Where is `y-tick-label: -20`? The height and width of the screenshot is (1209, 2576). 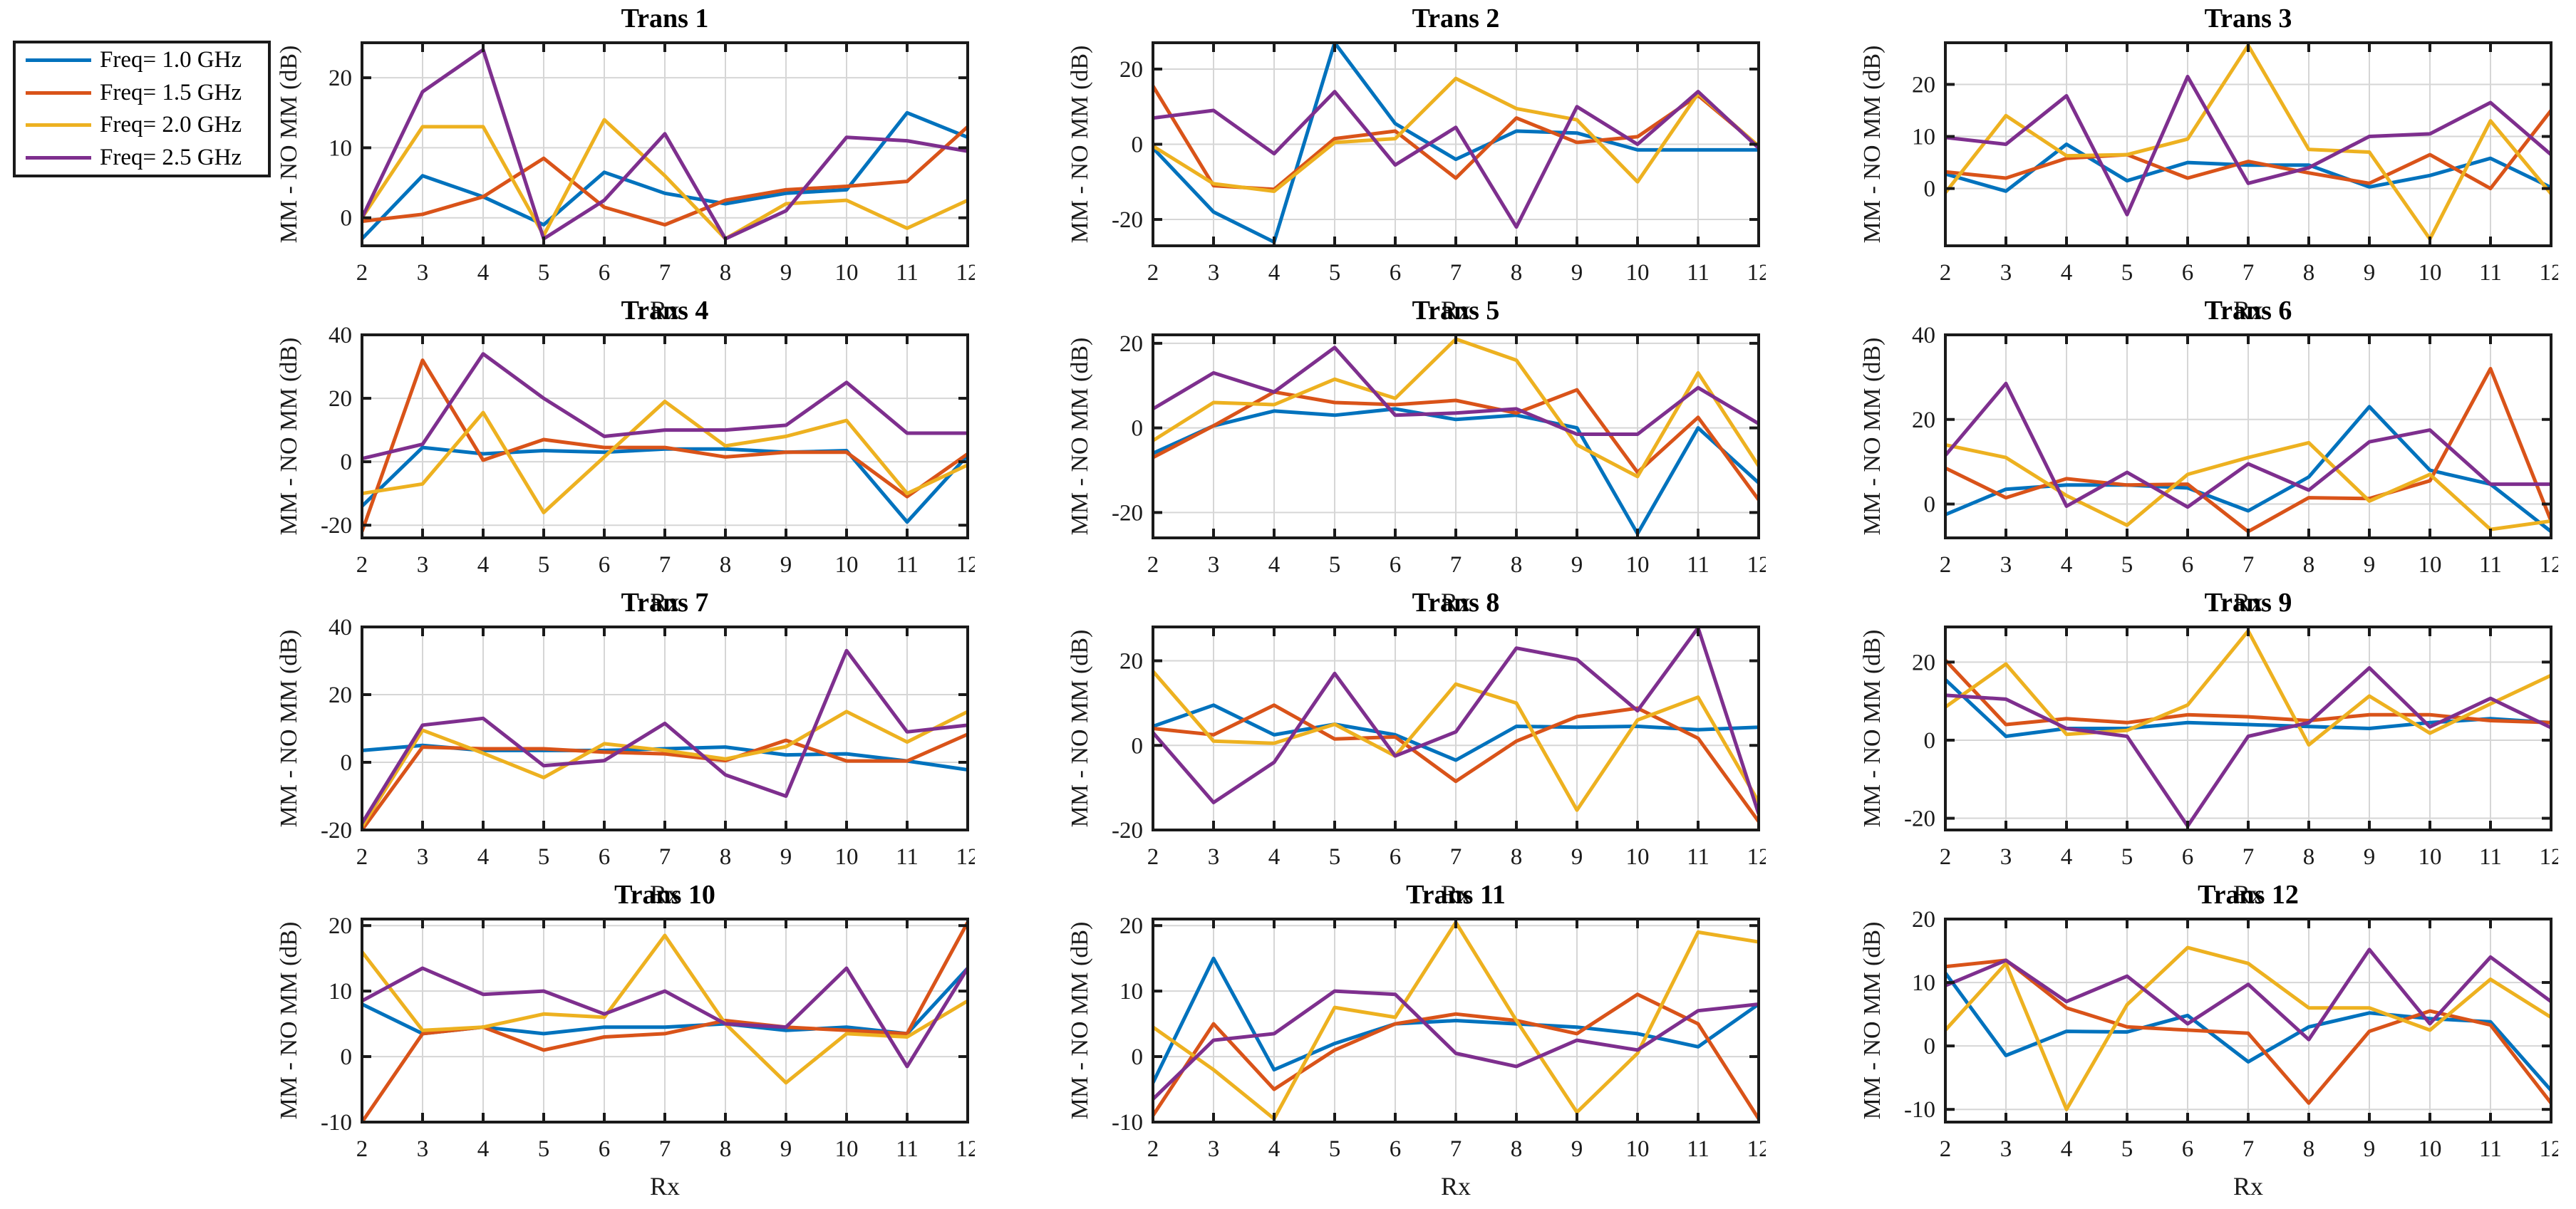 y-tick-label: -20 is located at coordinates (337, 831).